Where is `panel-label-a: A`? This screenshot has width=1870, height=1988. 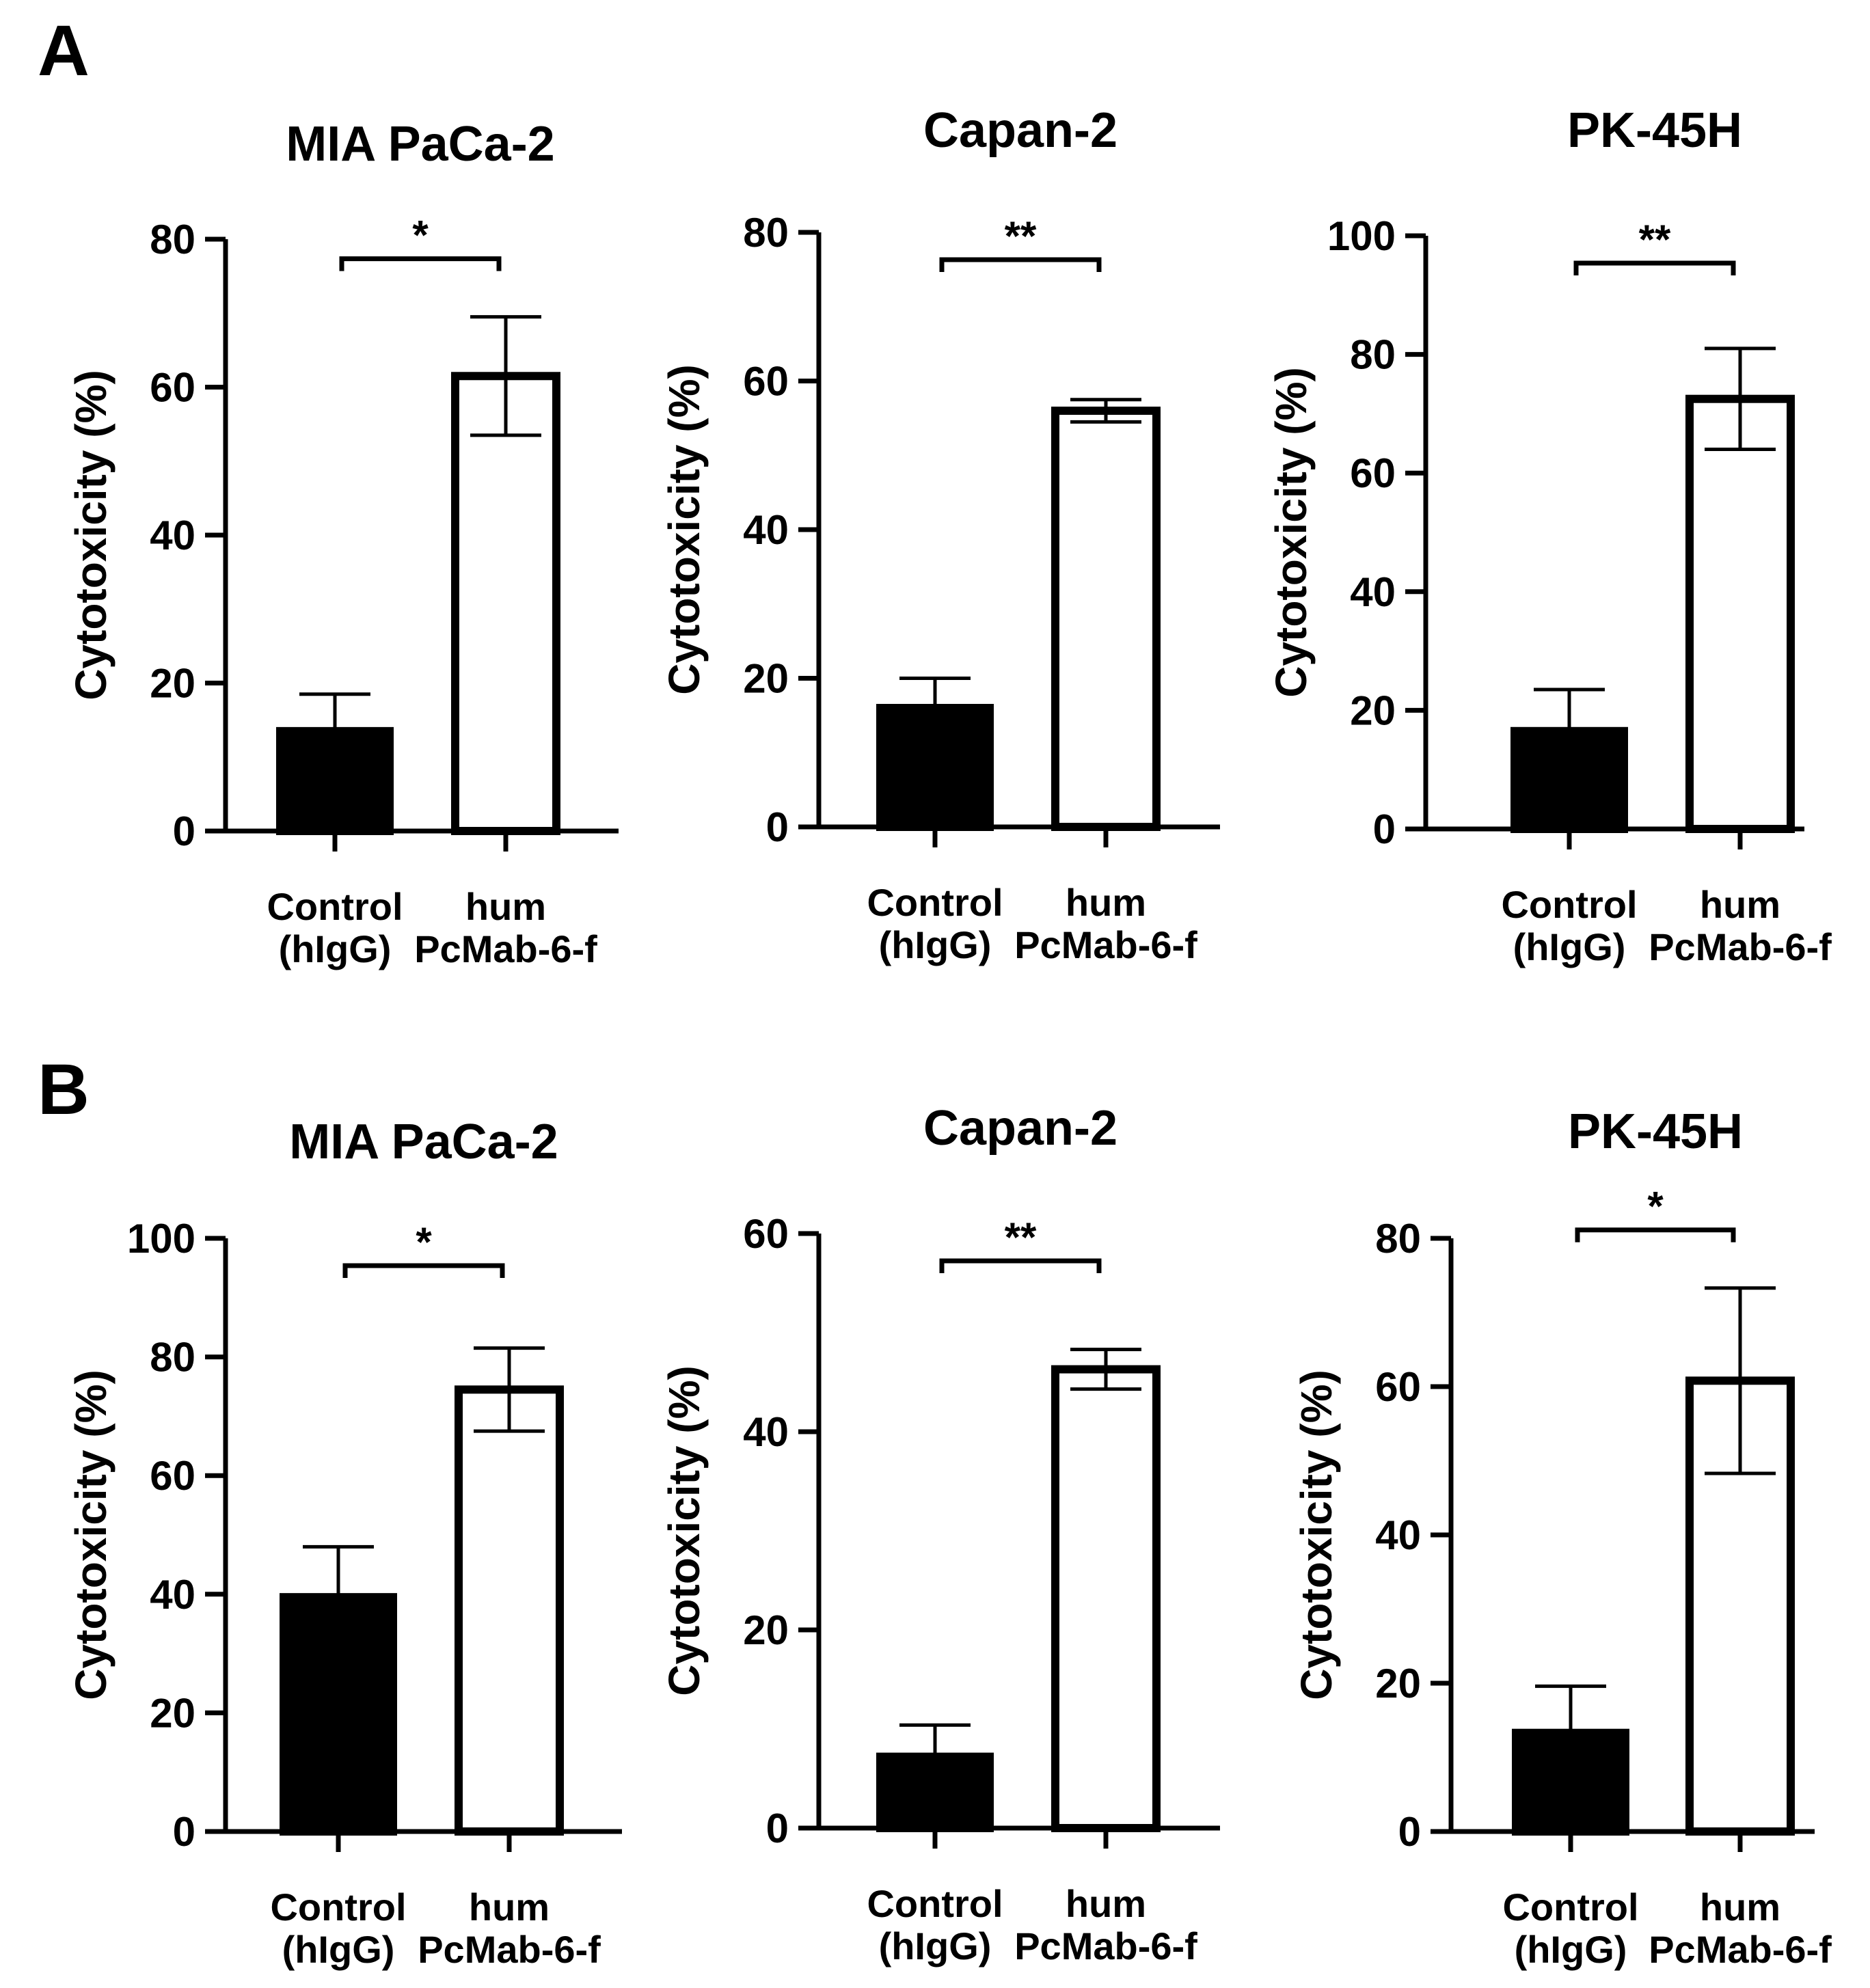 panel-label-a: A is located at coordinates (64, 51).